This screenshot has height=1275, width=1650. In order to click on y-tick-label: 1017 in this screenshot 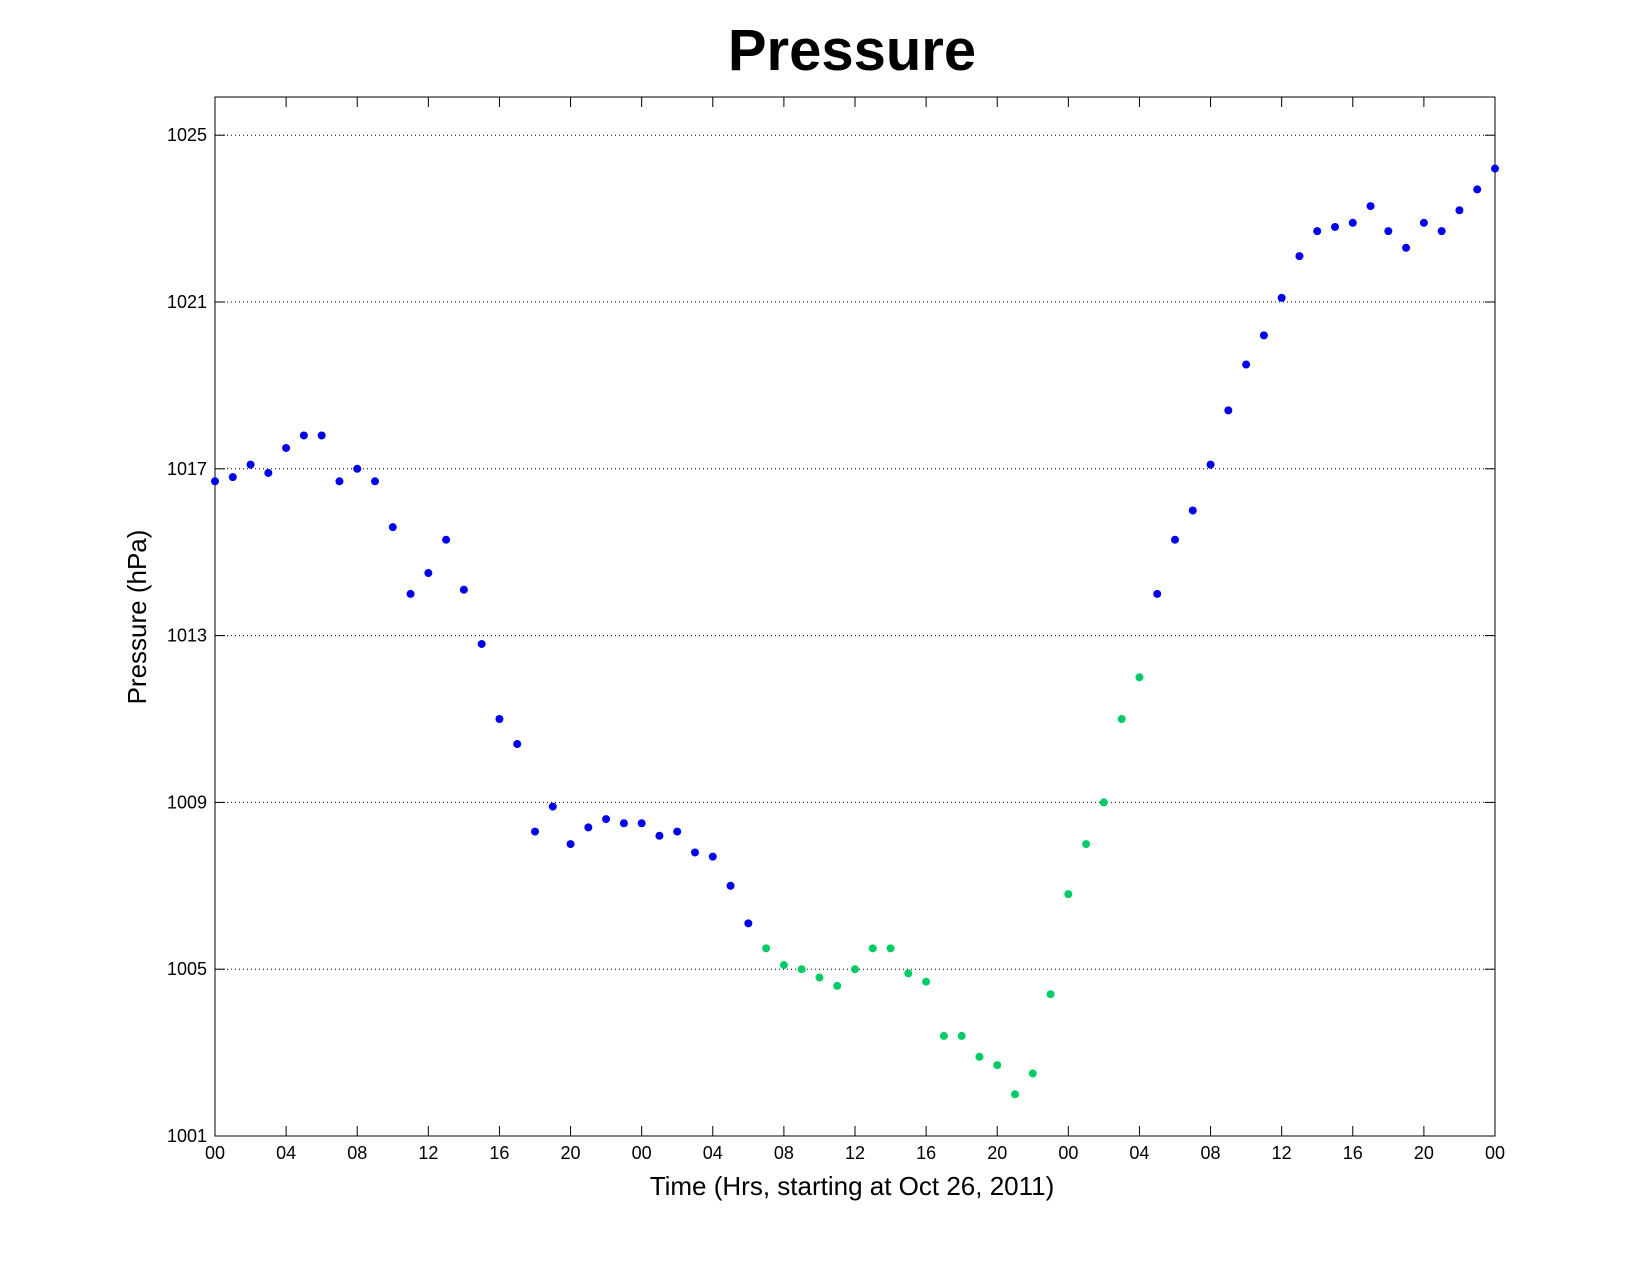, I will do `click(187, 469)`.